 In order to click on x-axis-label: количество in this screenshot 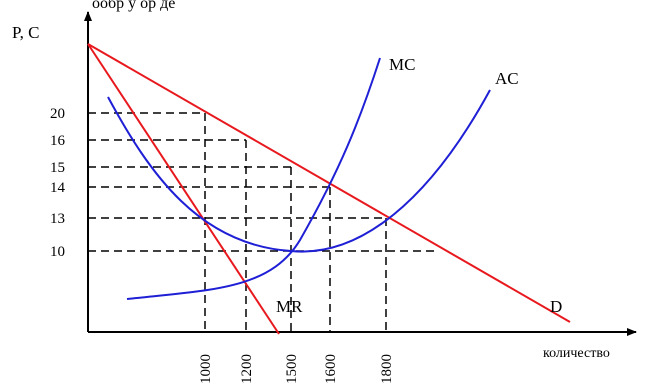, I will do `click(576, 353)`.